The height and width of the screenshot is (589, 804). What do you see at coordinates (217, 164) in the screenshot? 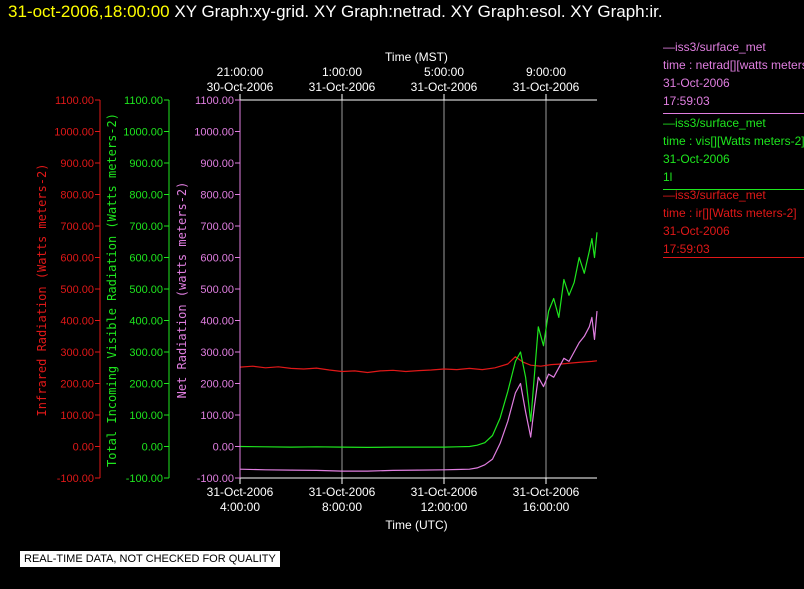
I see `y-tick-label-net-10: 900.00` at bounding box center [217, 164].